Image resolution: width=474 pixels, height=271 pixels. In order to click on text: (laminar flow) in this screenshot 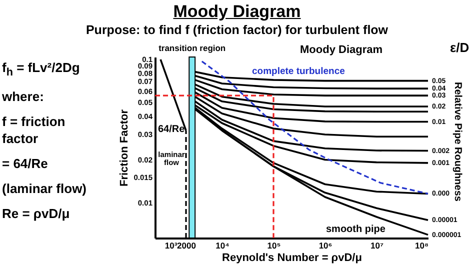, I will do `click(45, 189)`.